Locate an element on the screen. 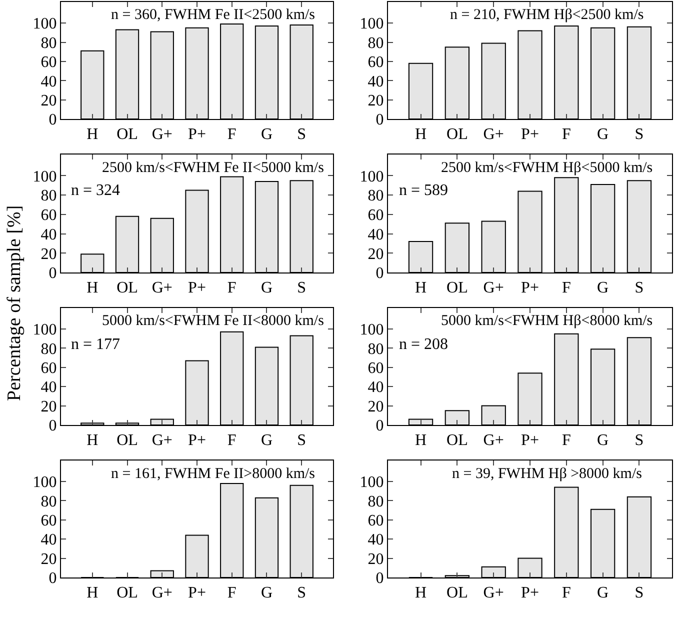 This screenshot has width=676, height=617. chart-title: n = 360, FWHM Fe II<2500 km/s is located at coordinates (213, 15).